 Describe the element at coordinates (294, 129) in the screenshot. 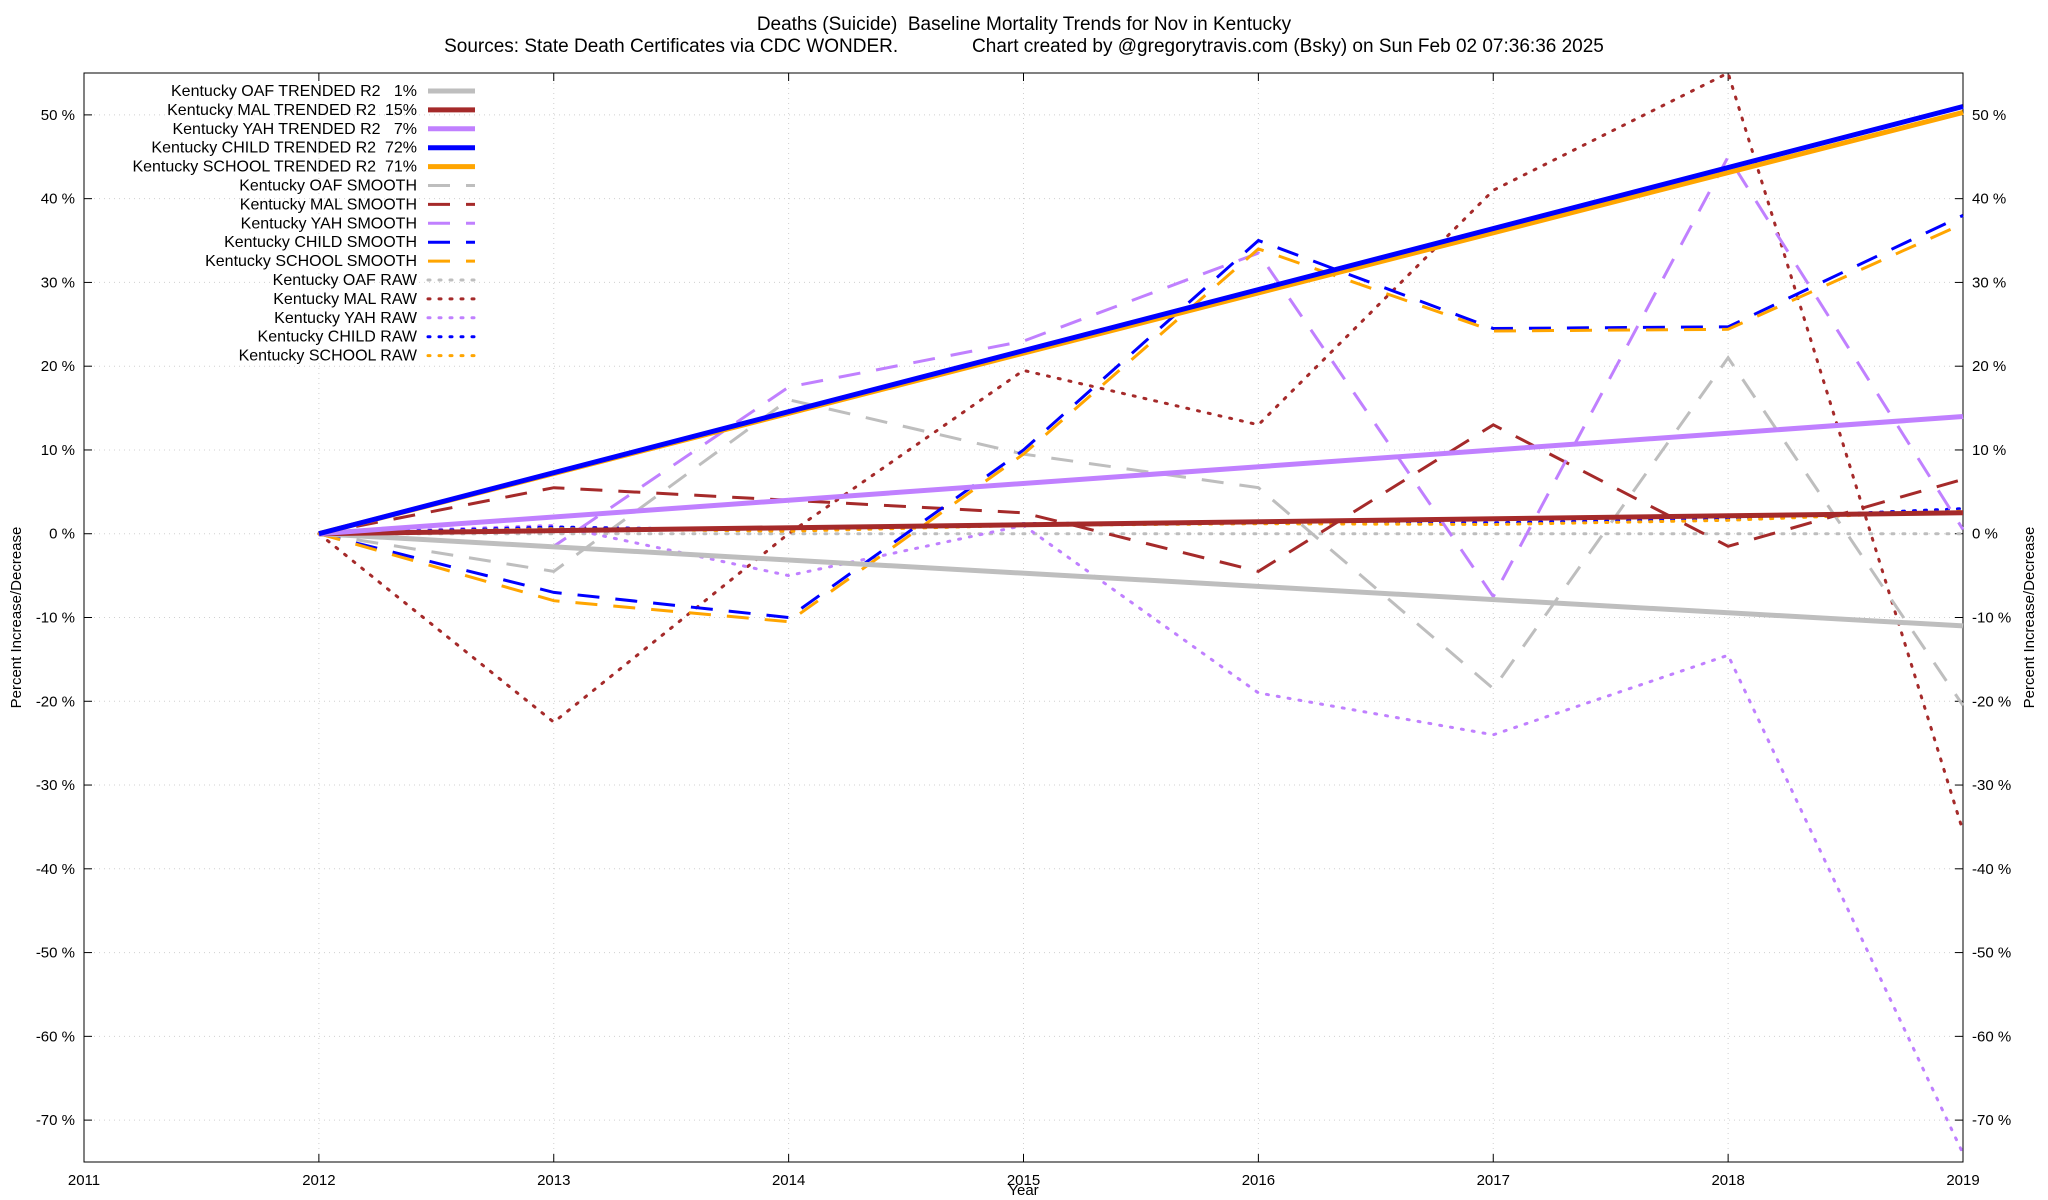

I see `legend-label: Kentucky YAH TRENDED R2 7%` at that location.